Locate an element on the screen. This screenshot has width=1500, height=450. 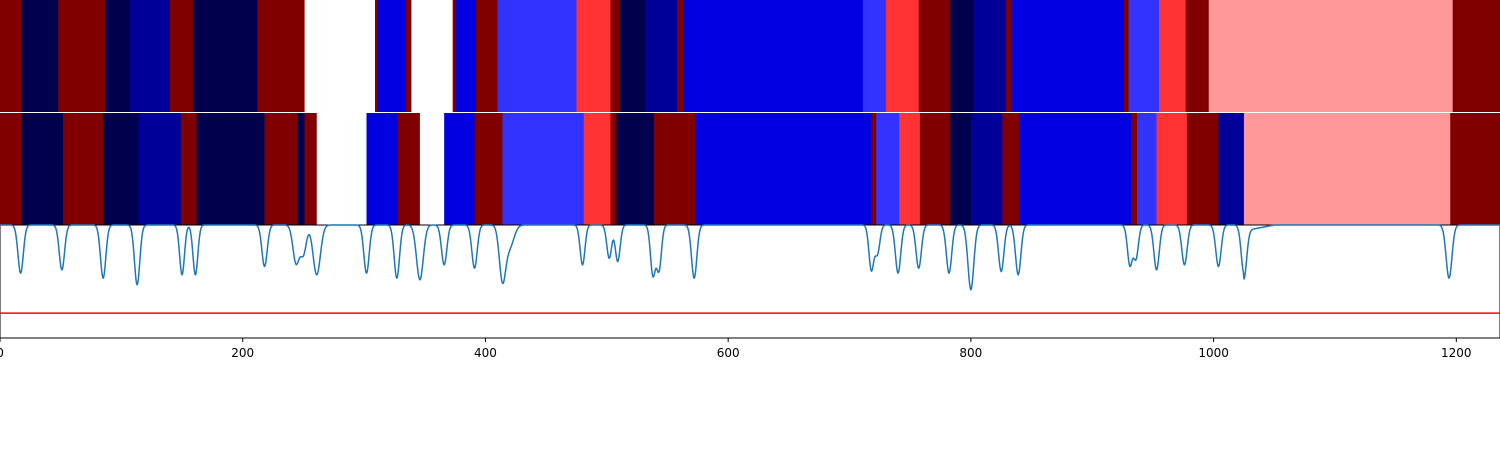
x-tick-label-200: 200 is located at coordinates (242, 353).